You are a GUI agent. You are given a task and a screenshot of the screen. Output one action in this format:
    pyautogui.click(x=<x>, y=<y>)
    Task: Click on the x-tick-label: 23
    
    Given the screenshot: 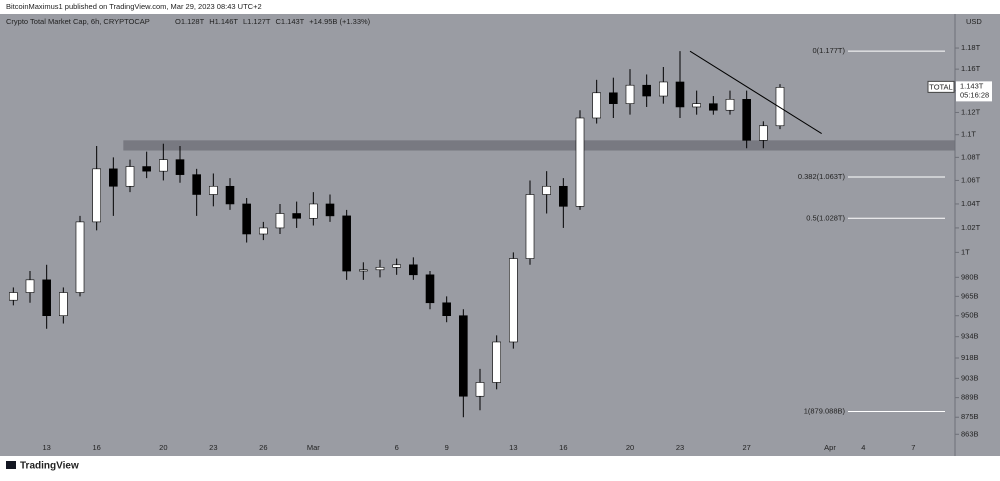 What is the action you would take?
    pyautogui.click(x=213, y=447)
    